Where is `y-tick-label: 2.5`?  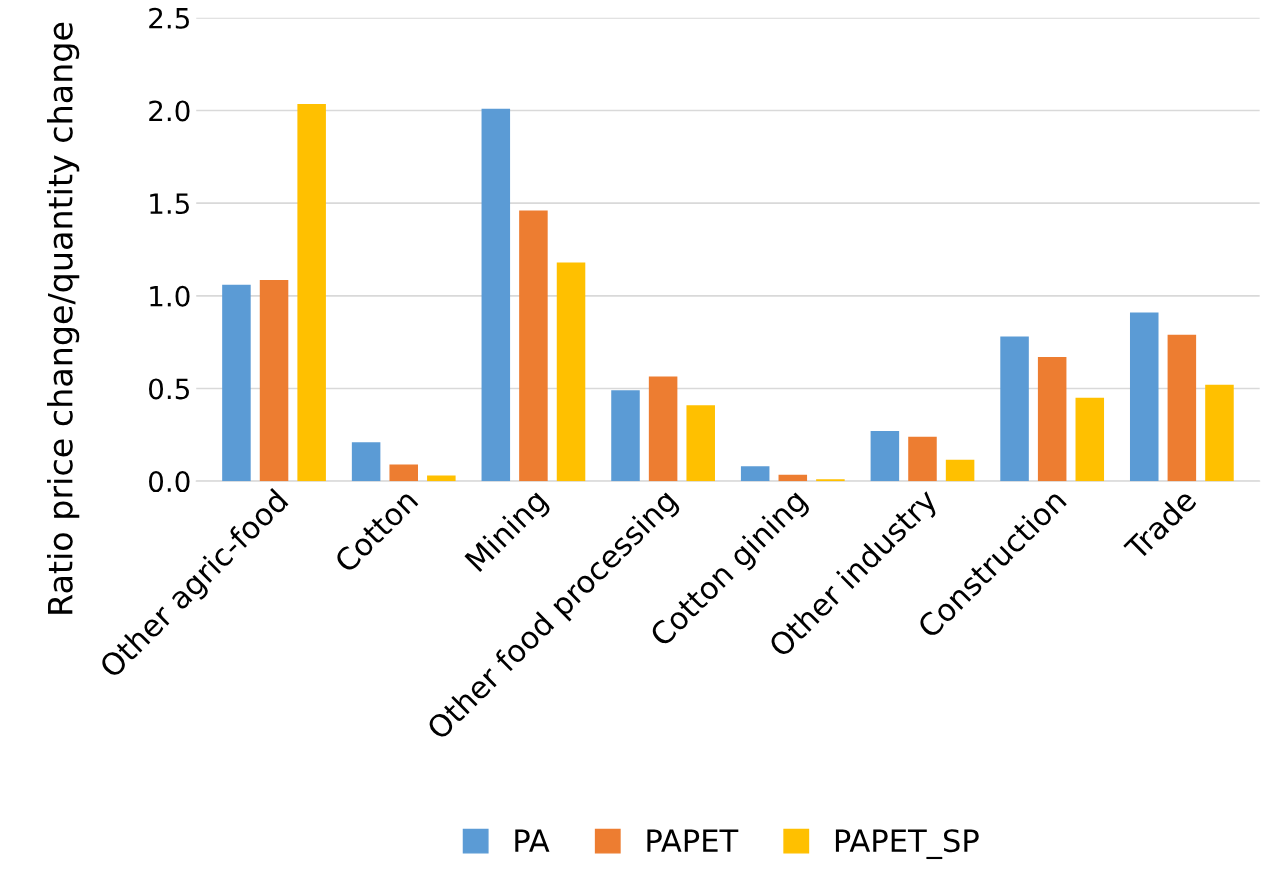
y-tick-label: 2.5 is located at coordinates (169, 18).